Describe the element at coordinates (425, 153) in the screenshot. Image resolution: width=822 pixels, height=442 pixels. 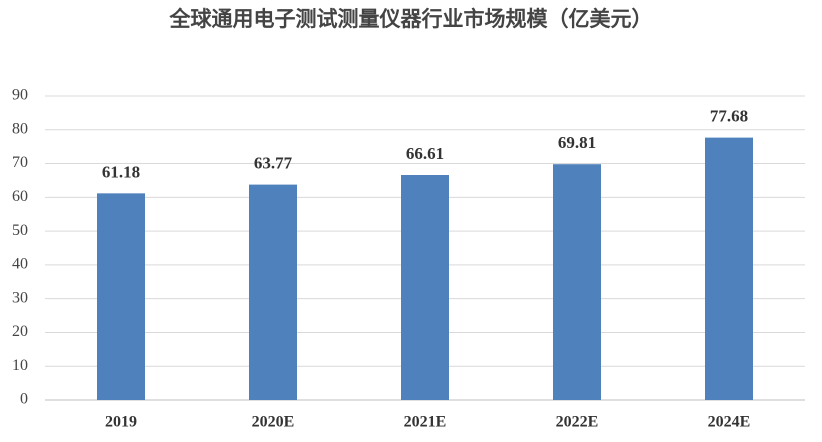
I see `data-label: 66.61` at that location.